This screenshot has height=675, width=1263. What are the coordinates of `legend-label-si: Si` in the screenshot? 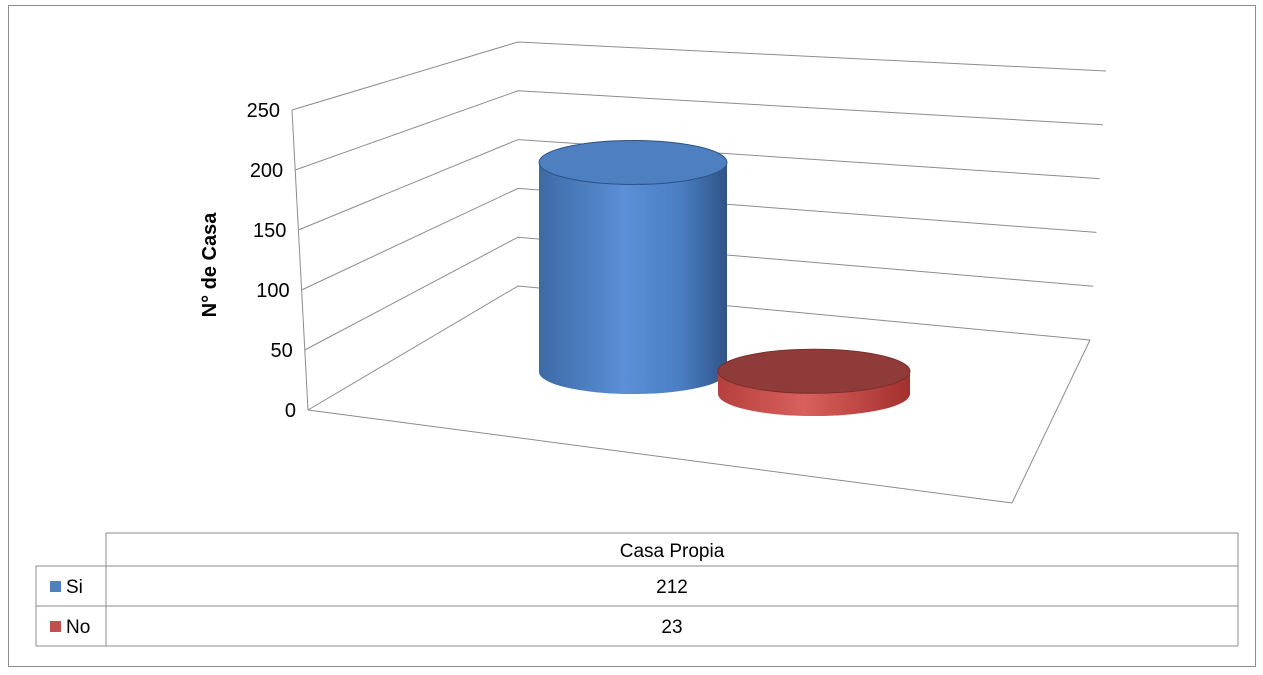 It's located at (74, 587).